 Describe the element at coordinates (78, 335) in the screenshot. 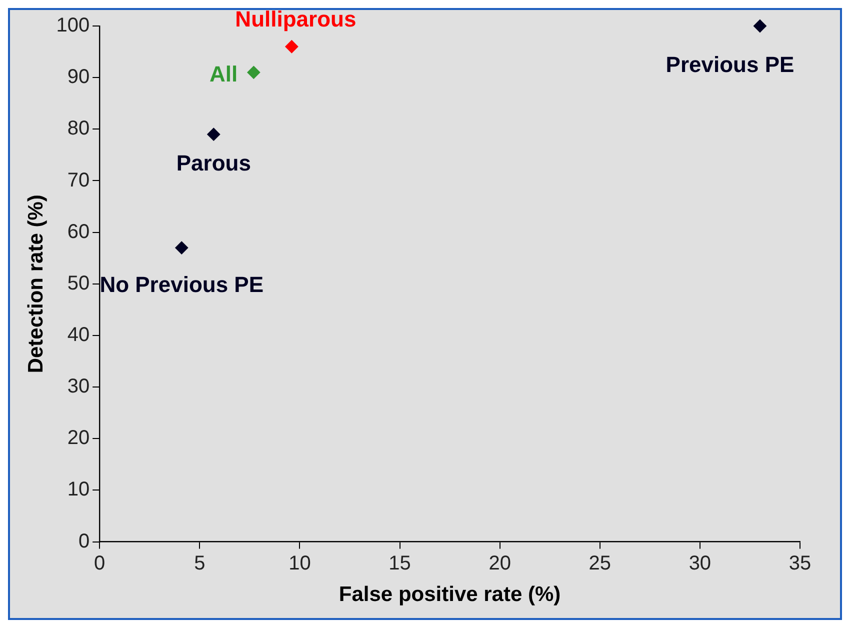

I see `y-tick-label: 40` at that location.